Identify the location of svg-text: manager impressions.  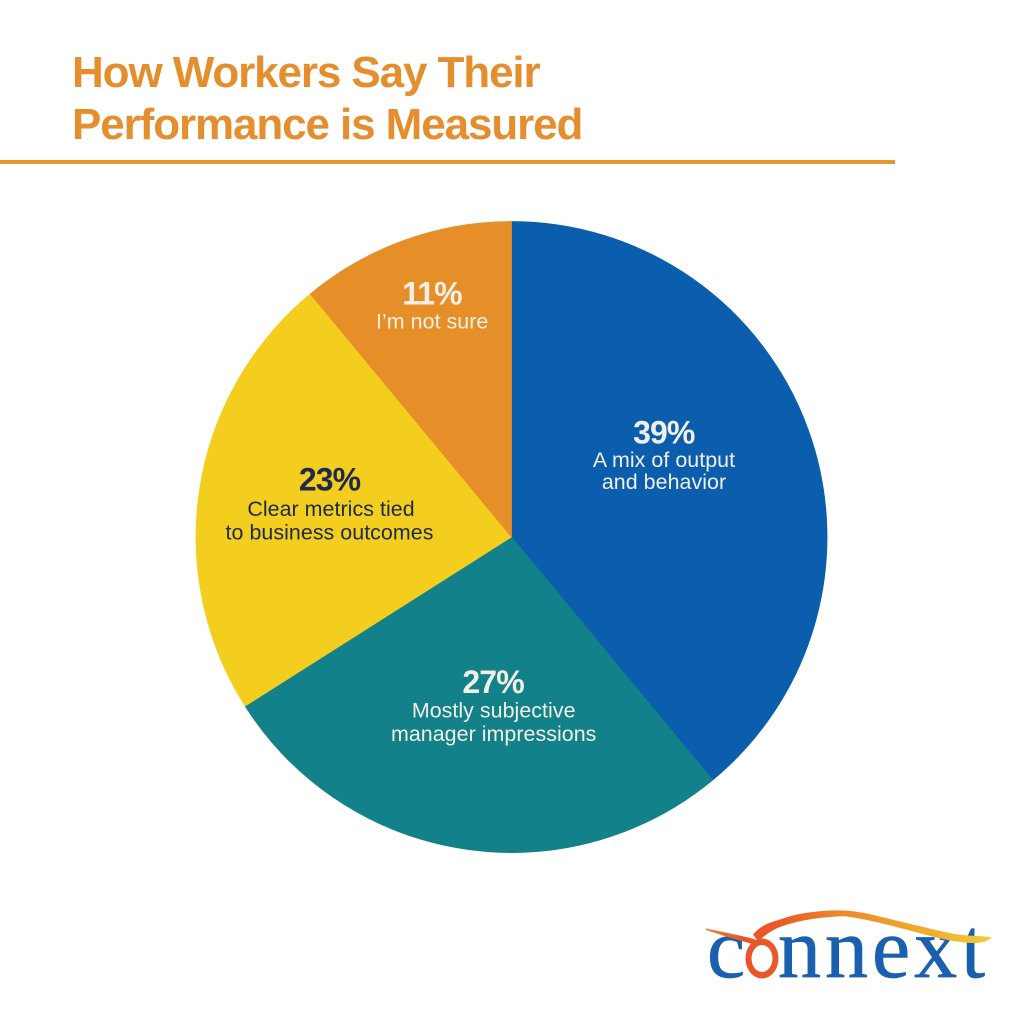
(493, 734).